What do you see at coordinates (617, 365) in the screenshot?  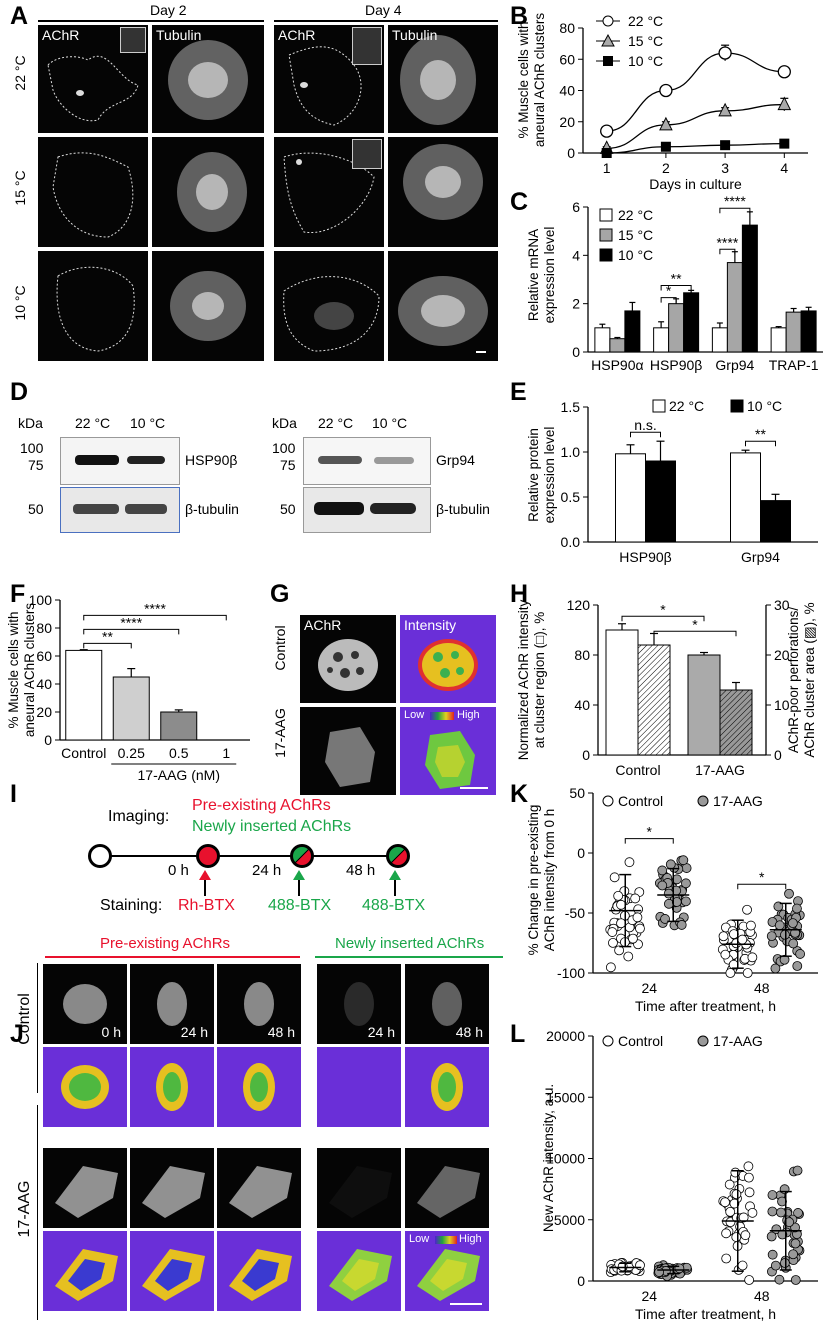 I see `c-x-tick-label: HSP90α` at bounding box center [617, 365].